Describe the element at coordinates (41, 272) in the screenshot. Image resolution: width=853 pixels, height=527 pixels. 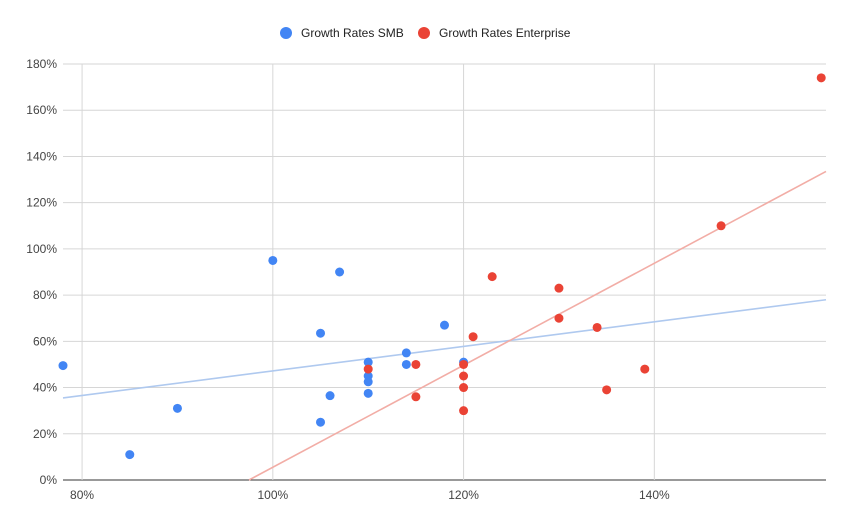
I see `y-axis-ticks: 0% 20% 40% 60% 80% 100% 120% 140% 160% 180%` at that location.